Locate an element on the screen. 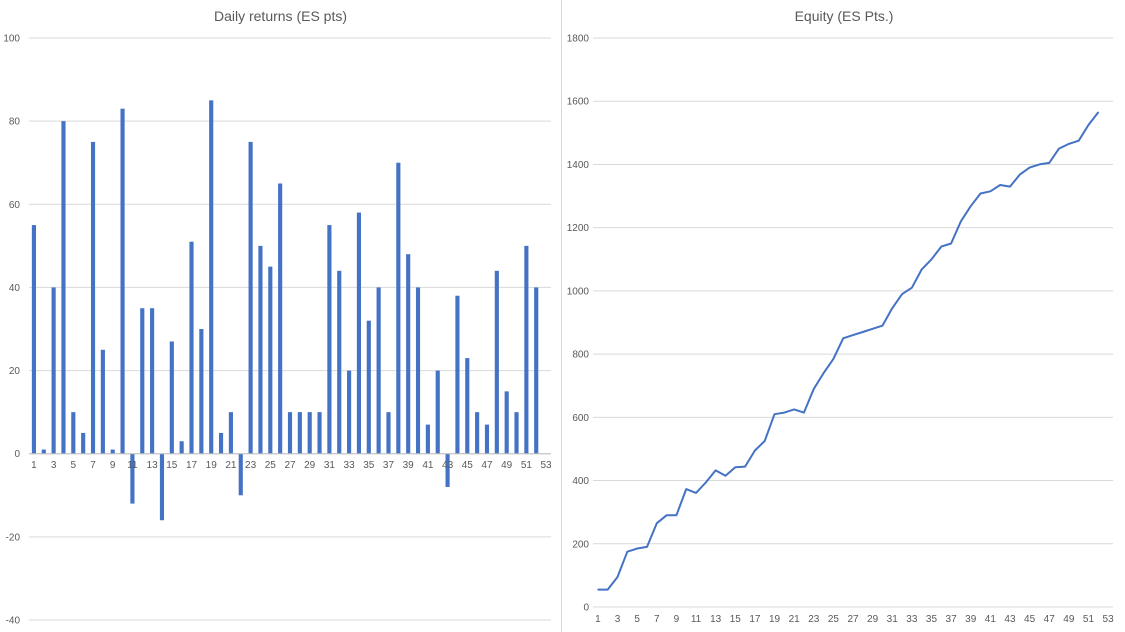  y-tick-label: 1600 is located at coordinates (578, 102).